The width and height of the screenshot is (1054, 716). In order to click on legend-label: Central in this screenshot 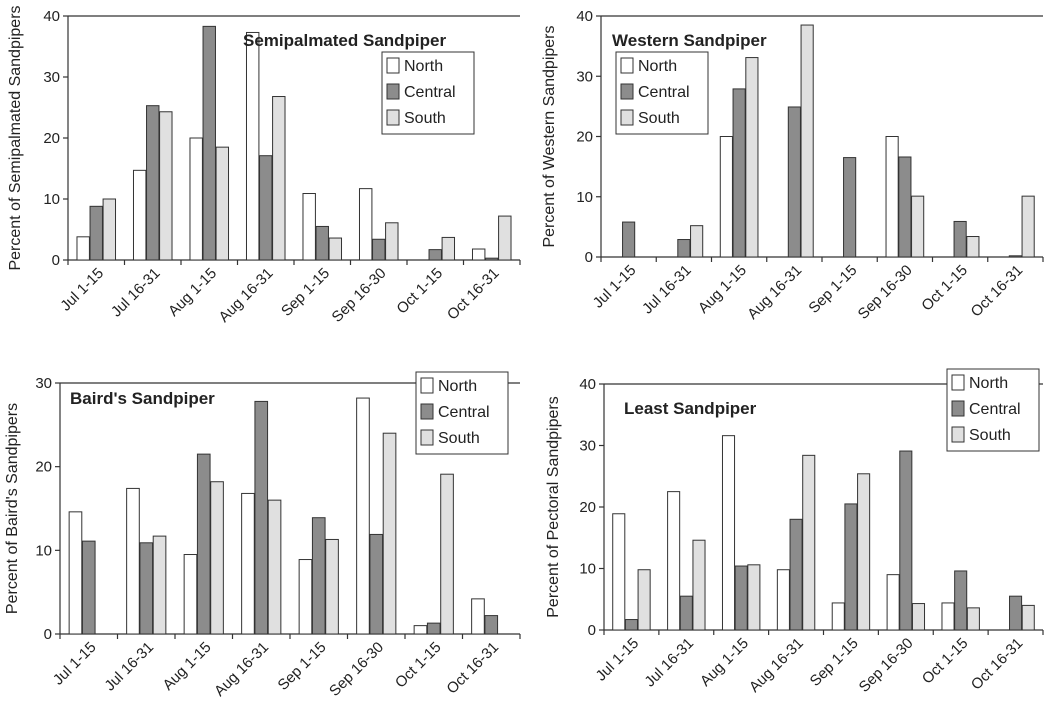, I will do `click(664, 92)`.